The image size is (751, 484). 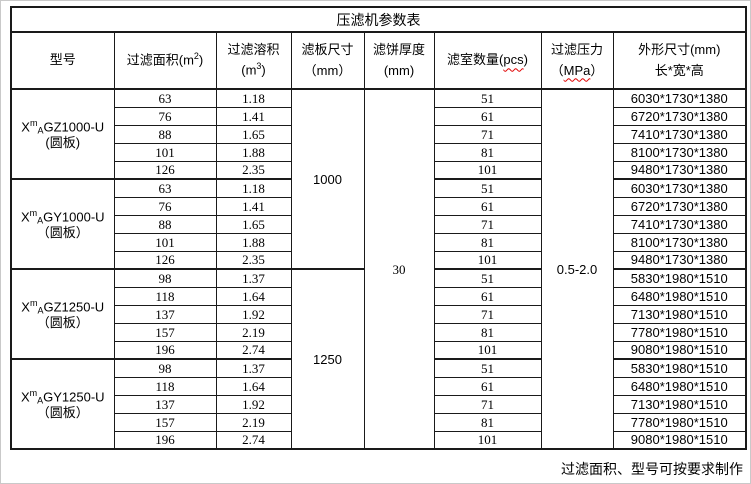 What do you see at coordinates (379, 152) in the screenshot?
I see `table-row: 101 1.88 81 8100*1730*1380` at bounding box center [379, 152].